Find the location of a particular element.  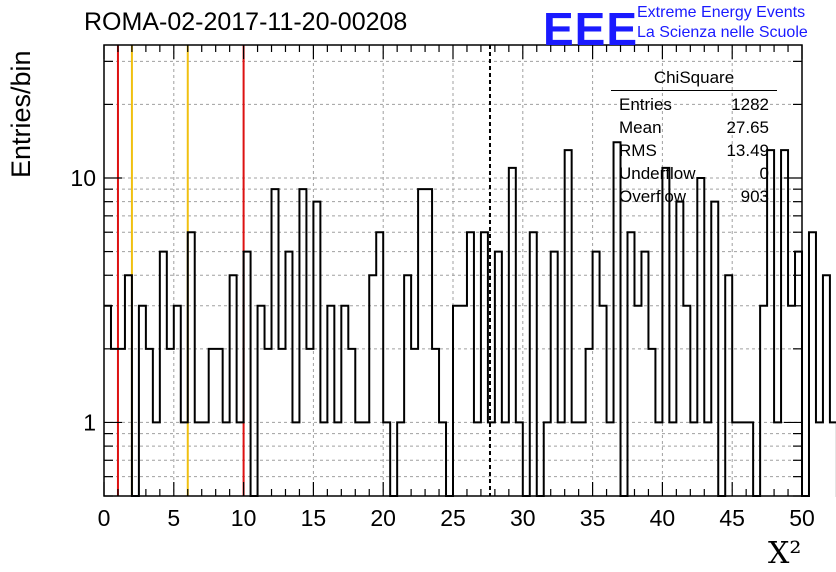

x-tick-label: 50 is located at coordinates (802, 518).